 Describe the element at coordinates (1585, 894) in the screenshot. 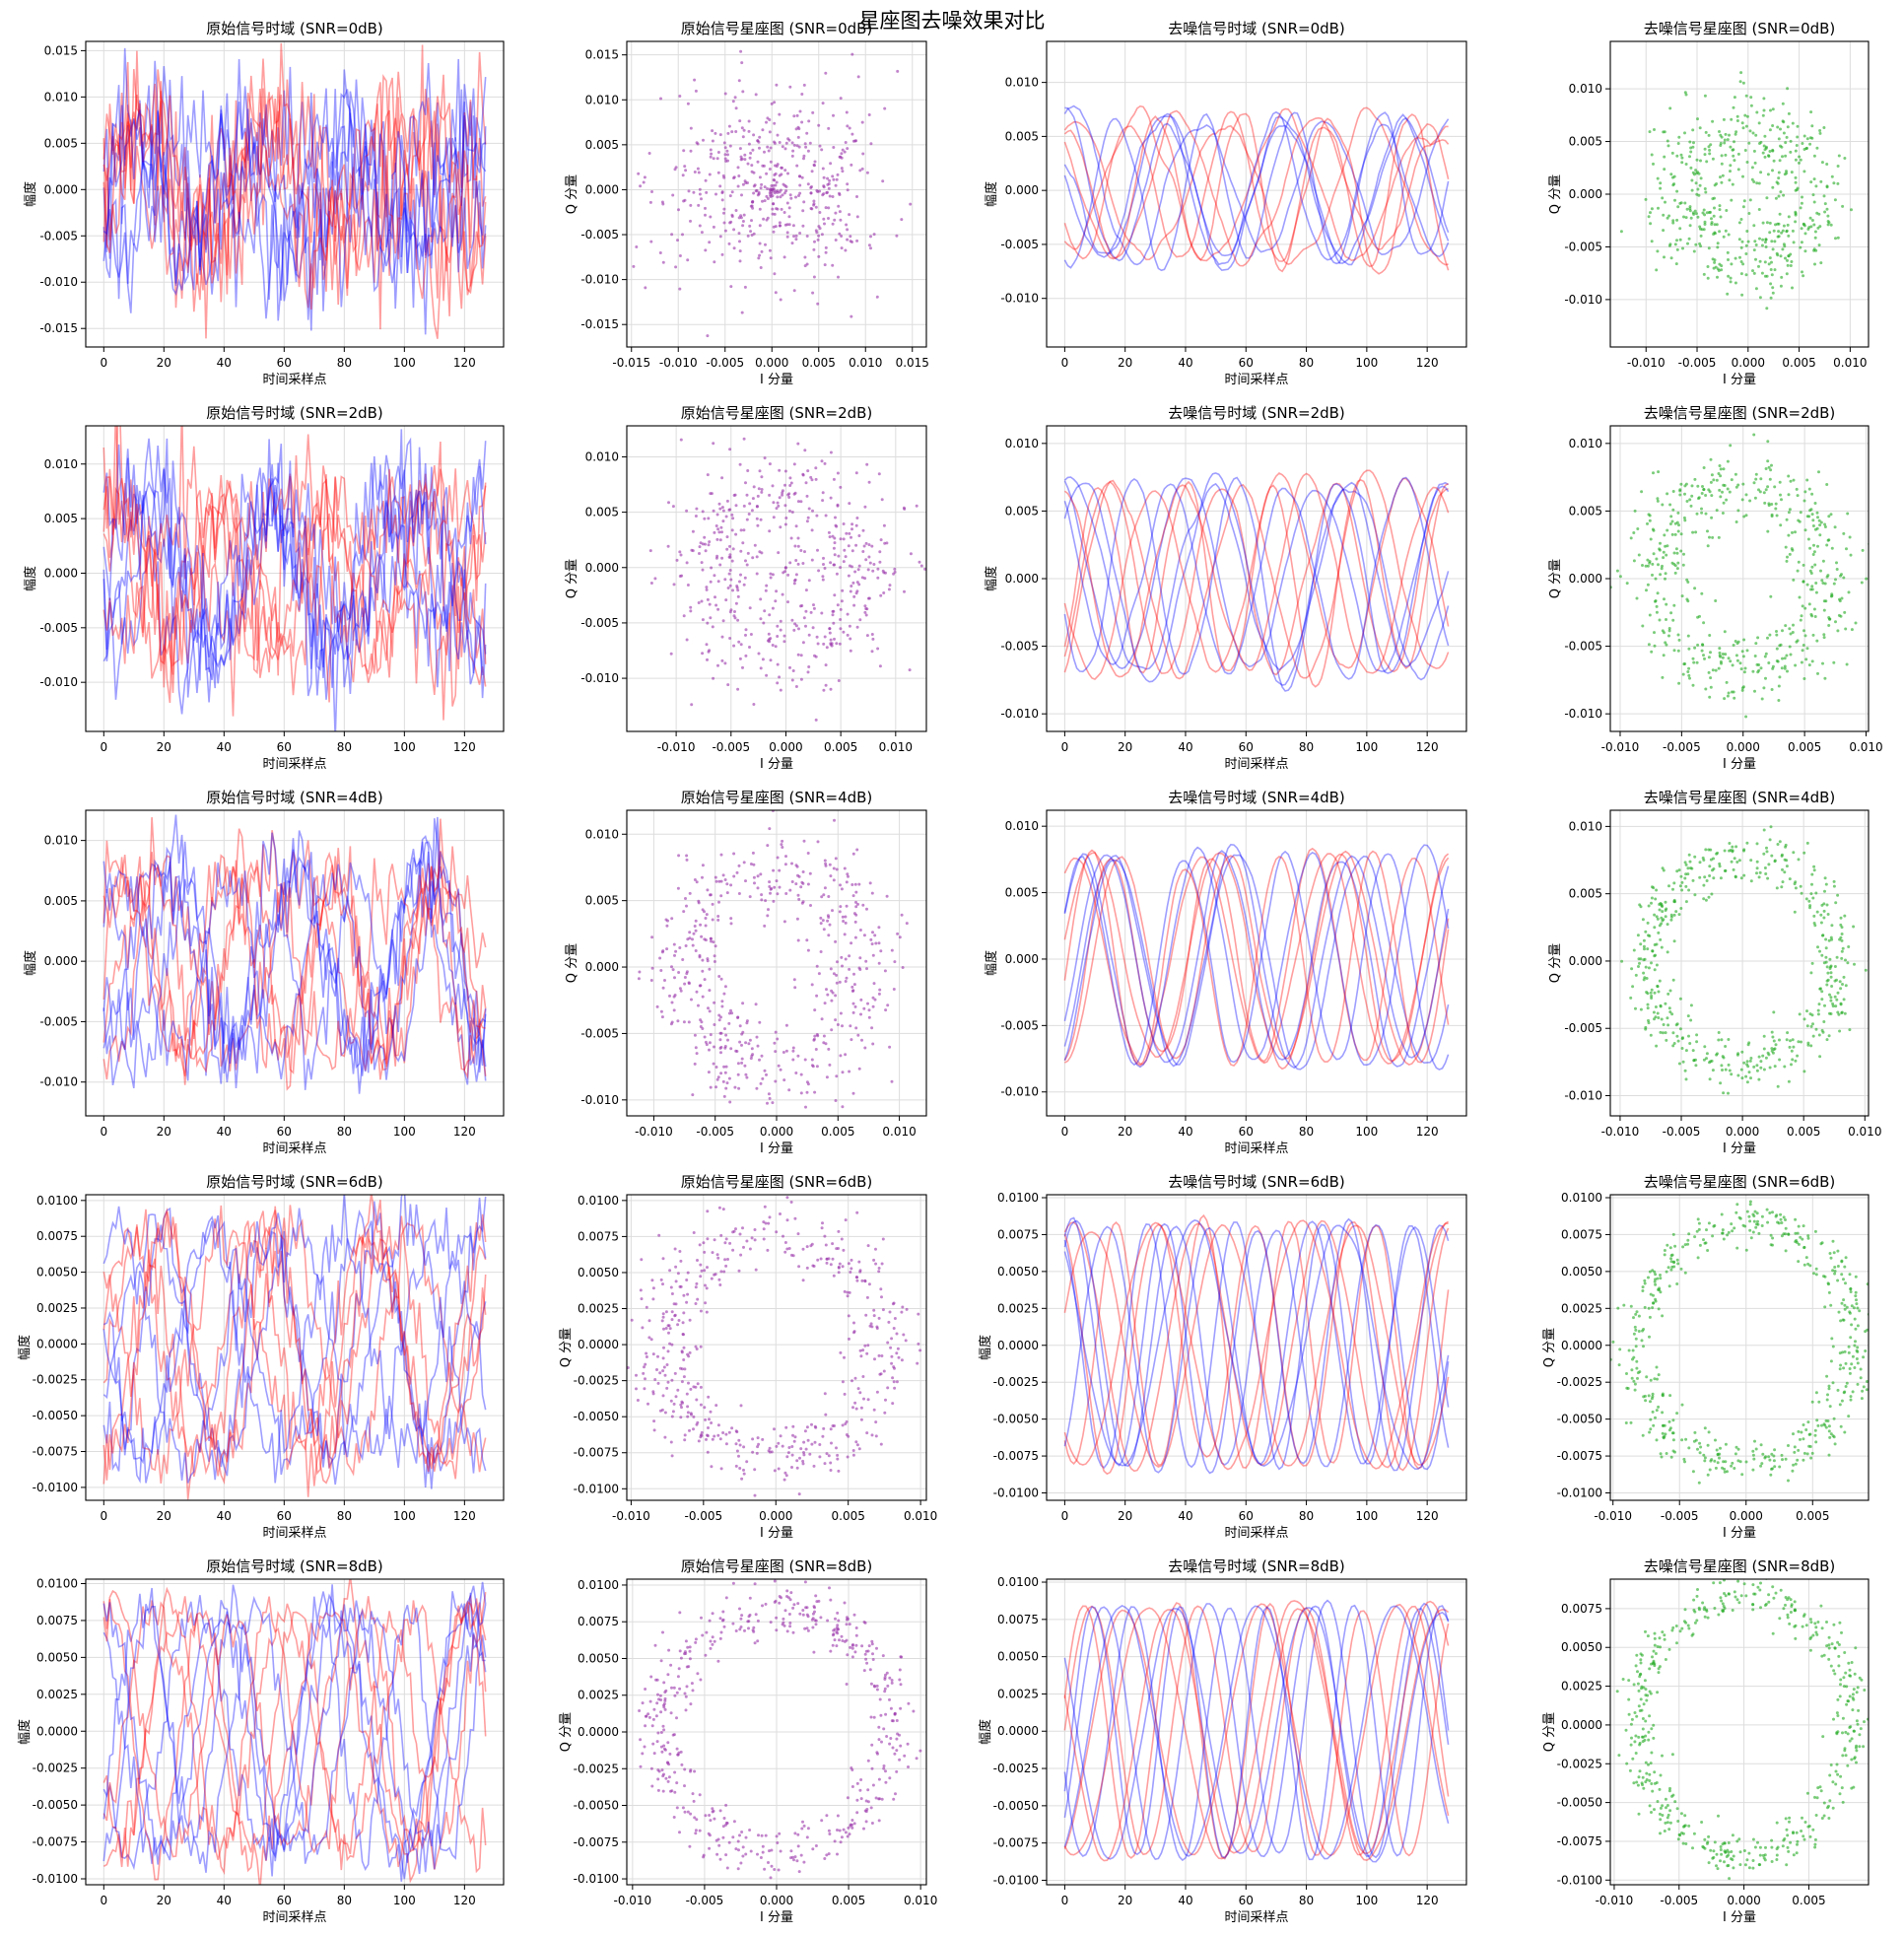

I see `y-tick-label: 0.005` at that location.